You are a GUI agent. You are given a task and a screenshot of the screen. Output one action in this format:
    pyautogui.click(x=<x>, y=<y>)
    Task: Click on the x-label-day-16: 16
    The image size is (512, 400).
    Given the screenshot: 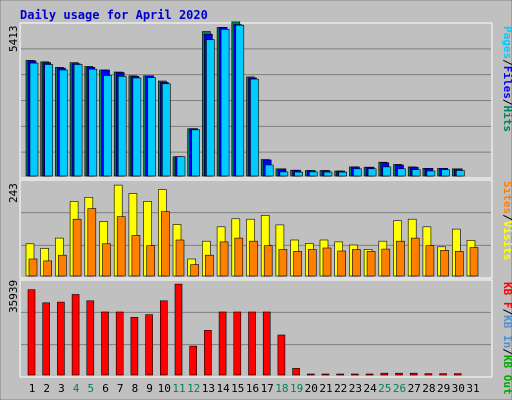 What is the action you would take?
    pyautogui.click(x=252, y=388)
    